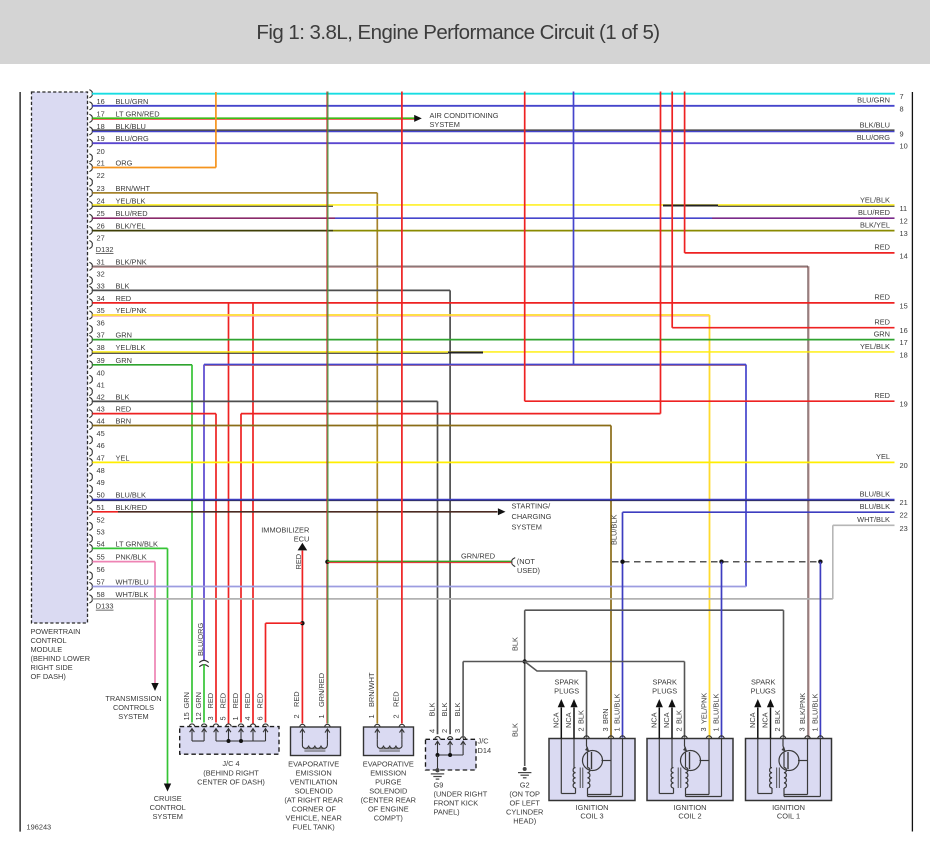 The image size is (930, 854). Describe the element at coordinates (198, 716) in the screenshot. I see `svg-text: 12` at that location.